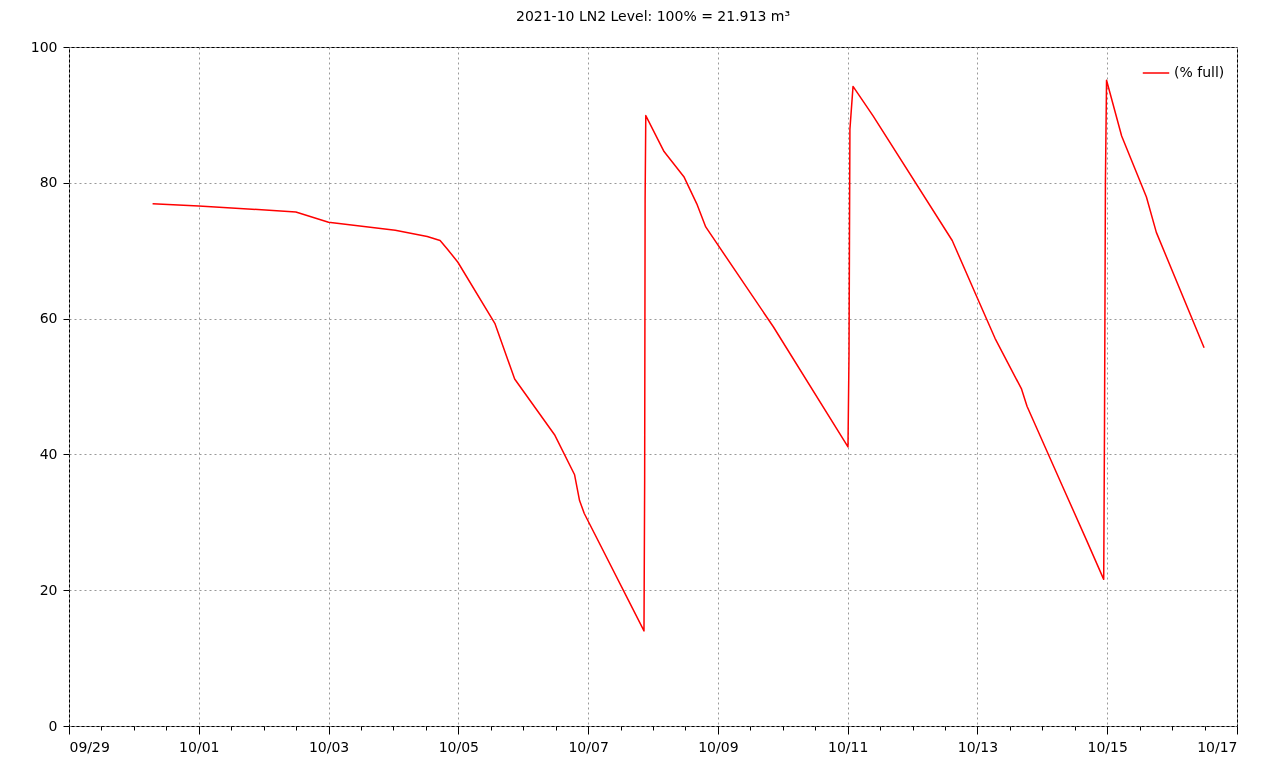  What do you see at coordinates (48, 453) in the screenshot?
I see `y-tick-label: 40` at bounding box center [48, 453].